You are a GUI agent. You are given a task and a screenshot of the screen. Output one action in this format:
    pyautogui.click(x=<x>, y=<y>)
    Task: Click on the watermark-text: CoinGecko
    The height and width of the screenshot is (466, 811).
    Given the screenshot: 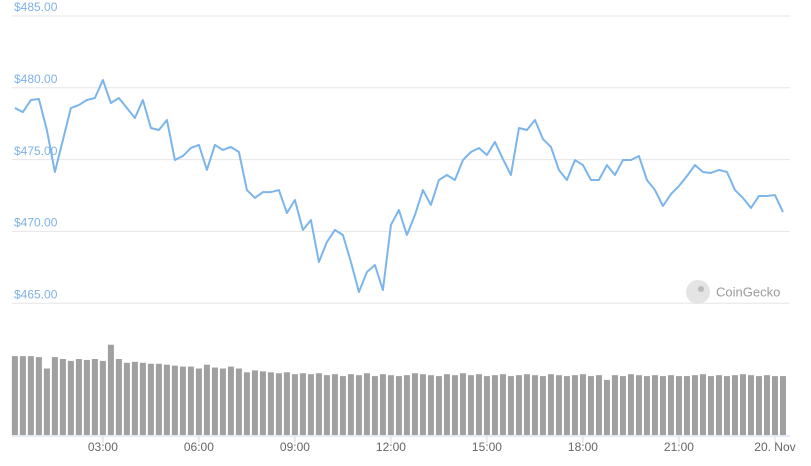 What is the action you would take?
    pyautogui.click(x=748, y=291)
    